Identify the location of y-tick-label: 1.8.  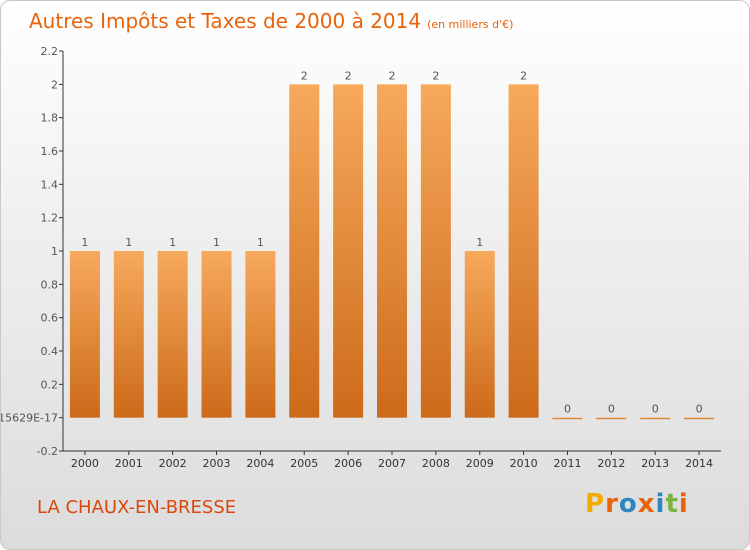
(50, 118).